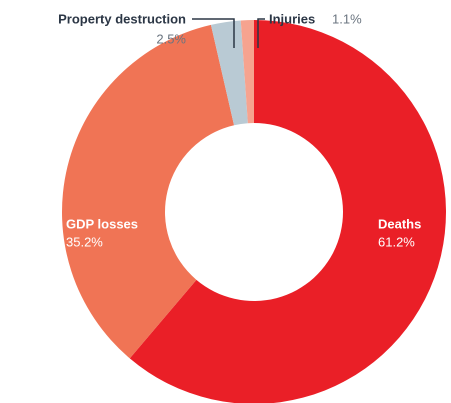  Describe the element at coordinates (84, 241) in the screenshot. I see `value-label: 35.2%` at that location.